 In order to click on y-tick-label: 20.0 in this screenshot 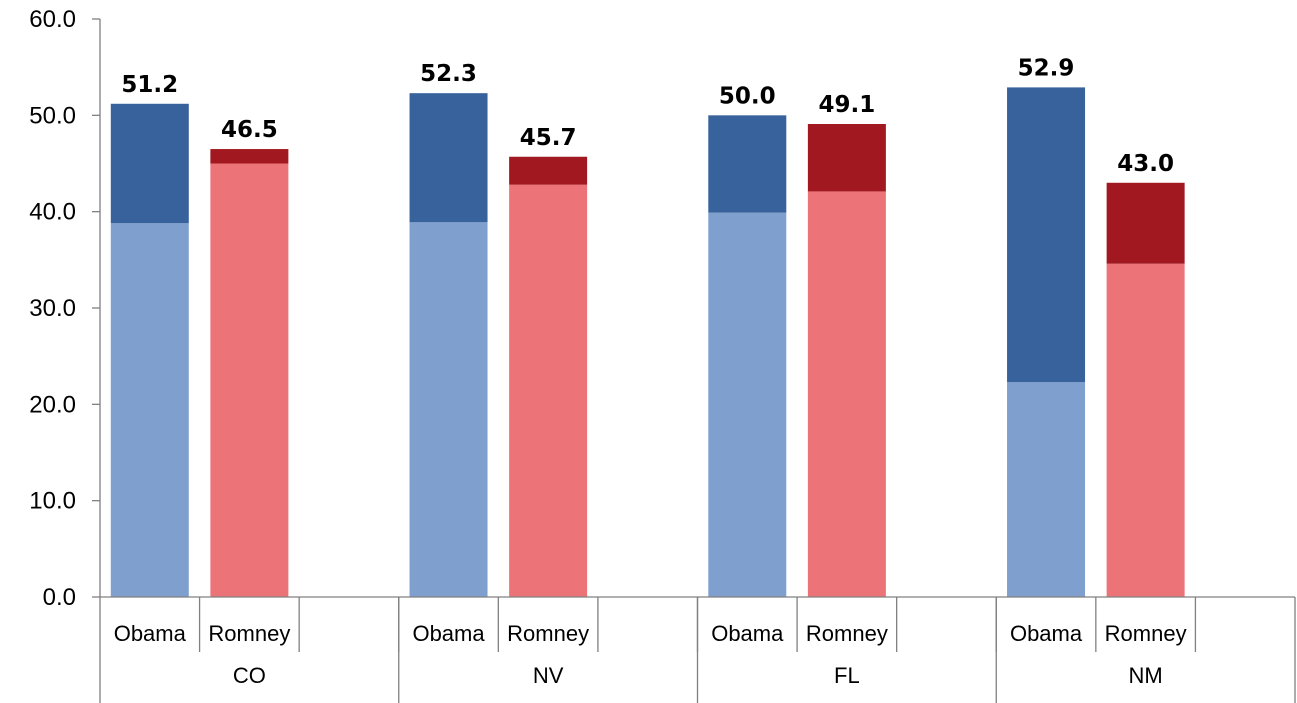, I will do `click(52, 404)`.